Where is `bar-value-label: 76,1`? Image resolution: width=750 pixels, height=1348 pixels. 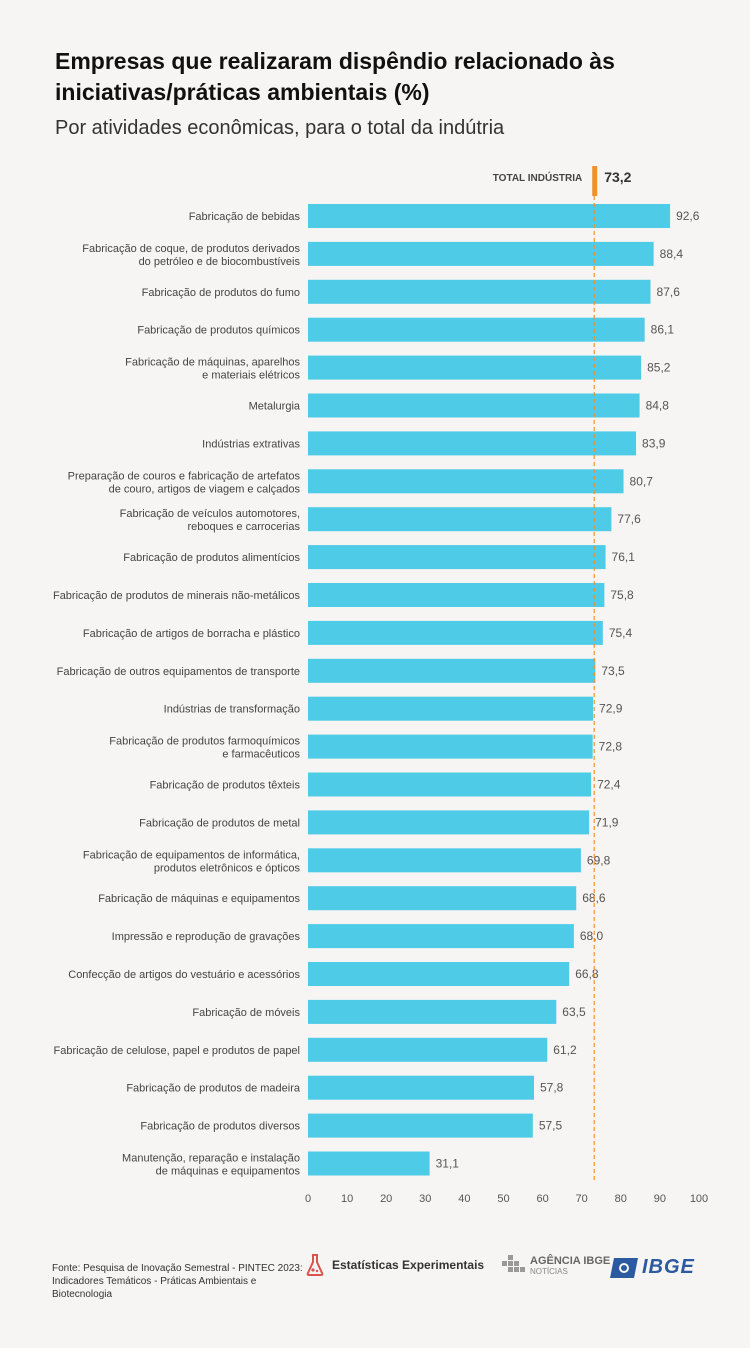
bar-value-label: 76,1 is located at coordinates (624, 557).